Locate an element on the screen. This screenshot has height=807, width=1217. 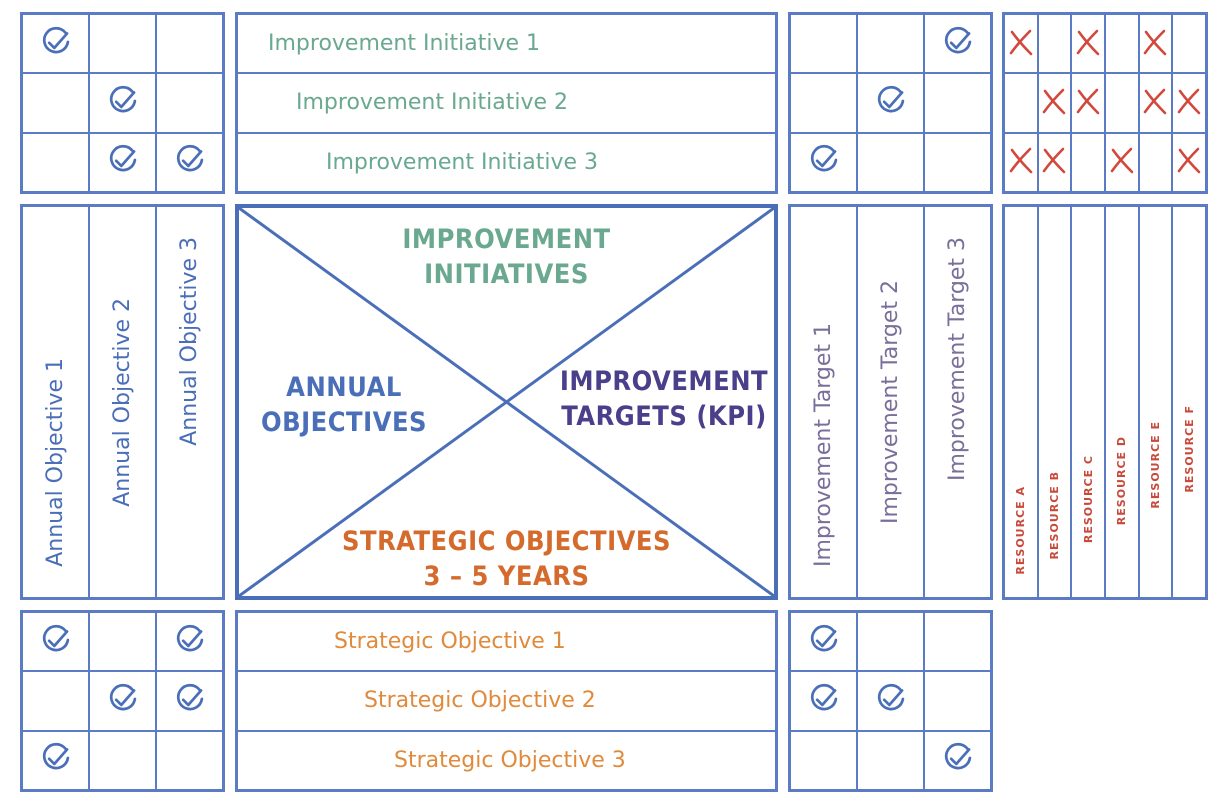
resource-label: RESOURCE C is located at coordinates (1088, 498).